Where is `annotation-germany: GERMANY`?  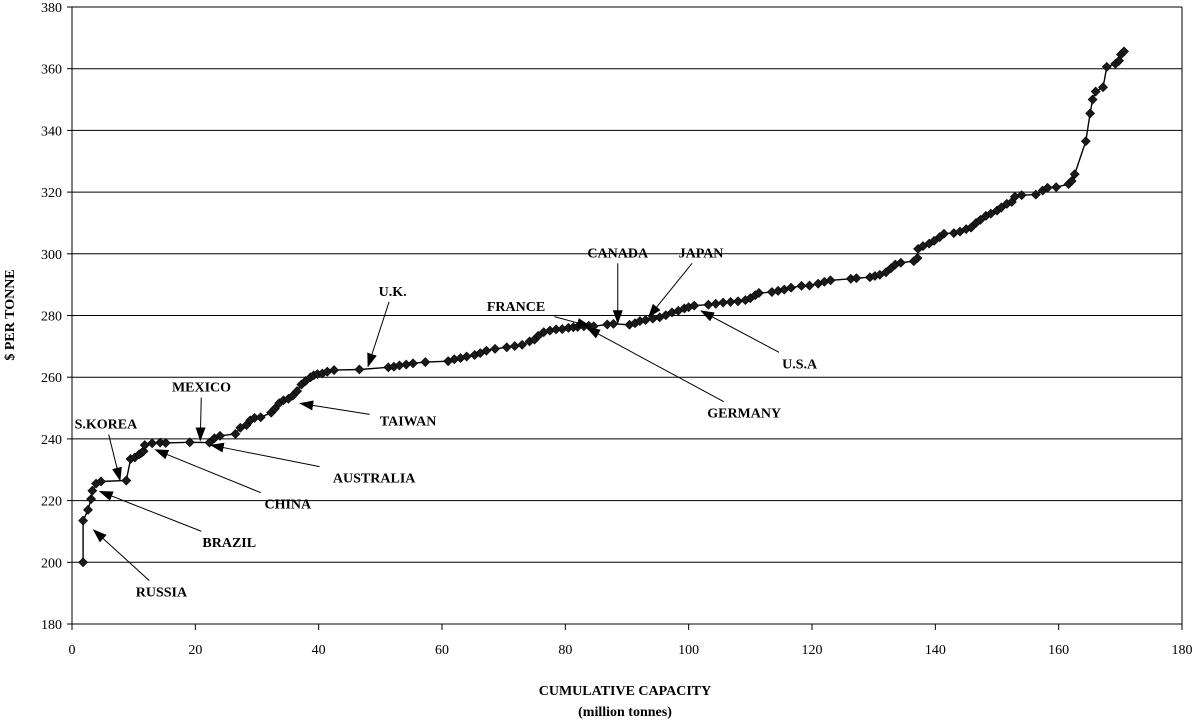
annotation-germany: GERMANY is located at coordinates (683, 374).